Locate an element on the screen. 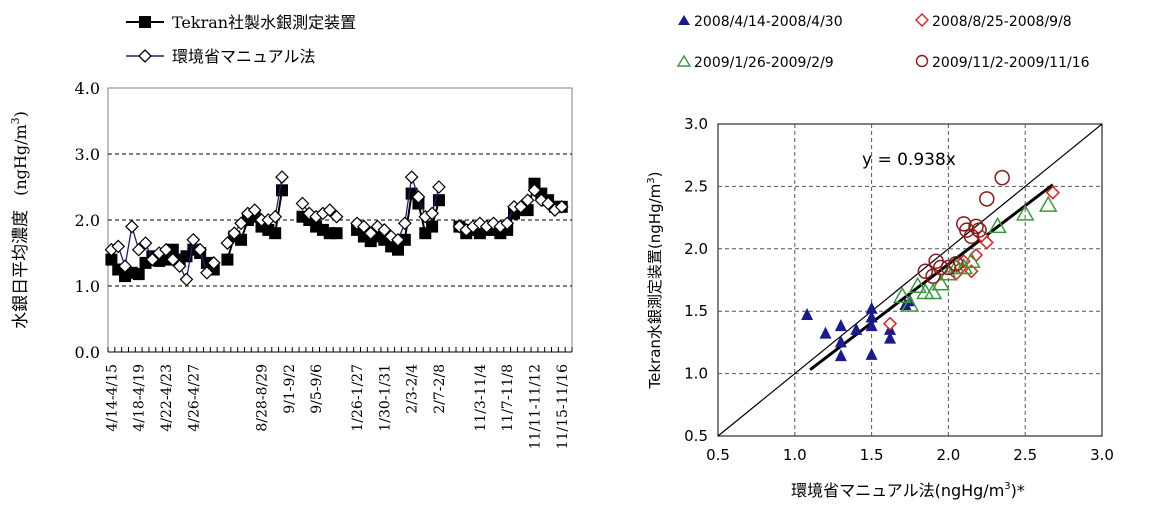  scatter-y-axis-label: Tekran水銀測定装置(ngHg/m3) is located at coordinates (655, 281).